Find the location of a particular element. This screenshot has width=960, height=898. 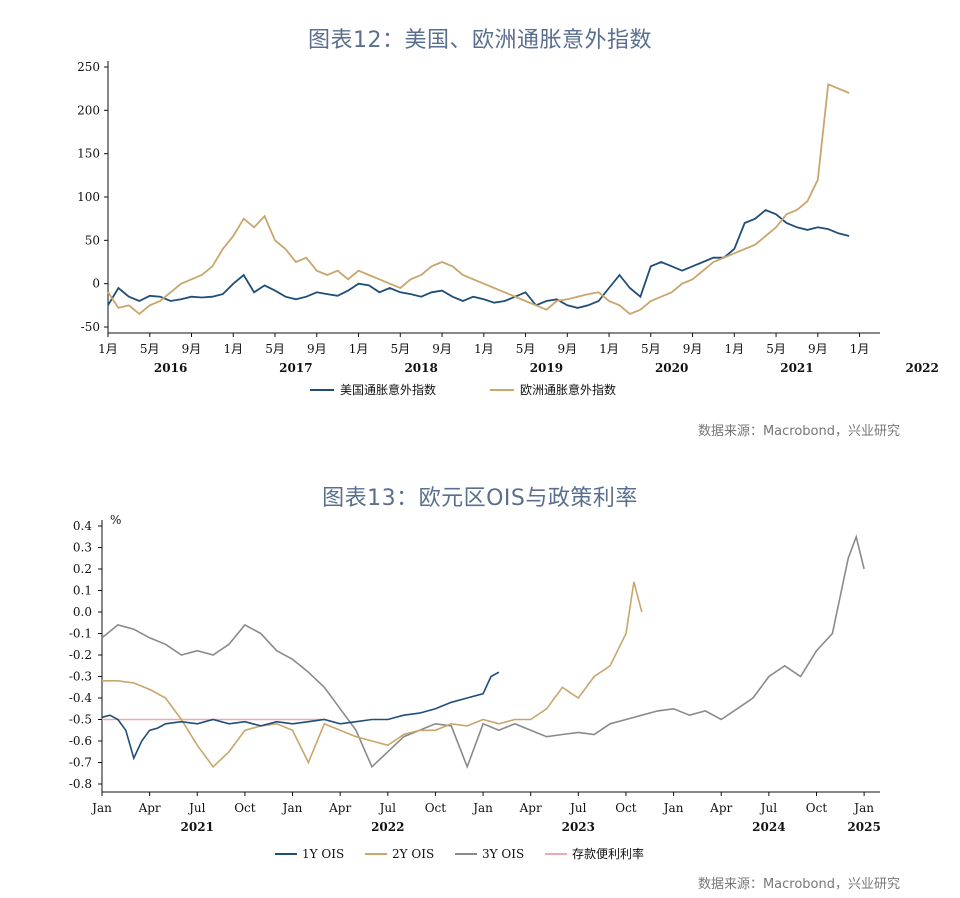

figure-13-title: 图表13：欧元区OIS与政策利率 is located at coordinates (480, 498).